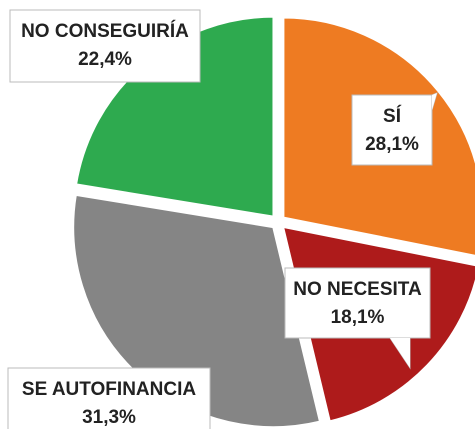  I want to click on value-label: 22,4%, so click(105, 59).